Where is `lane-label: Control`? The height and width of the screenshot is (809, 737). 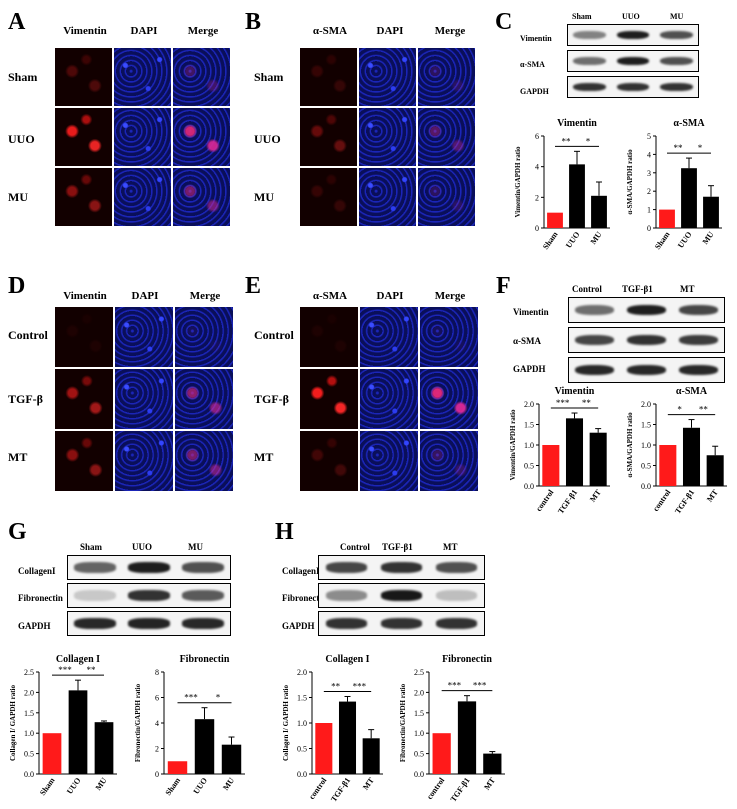 lane-label: Control is located at coordinates (355, 547).